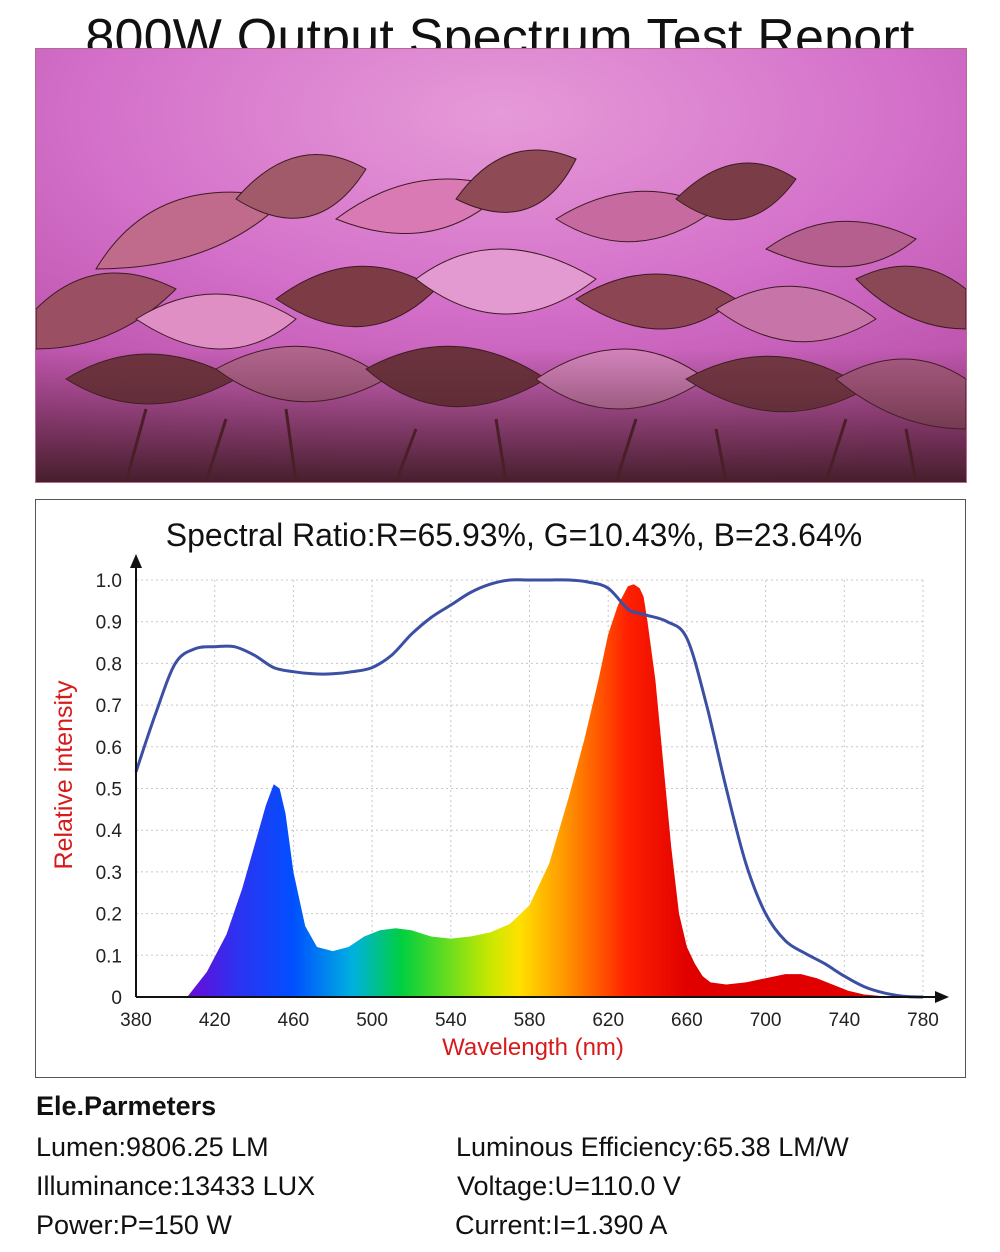  Describe the element at coordinates (109, 706) in the screenshot. I see `y-tick-label: 0.7` at that location.